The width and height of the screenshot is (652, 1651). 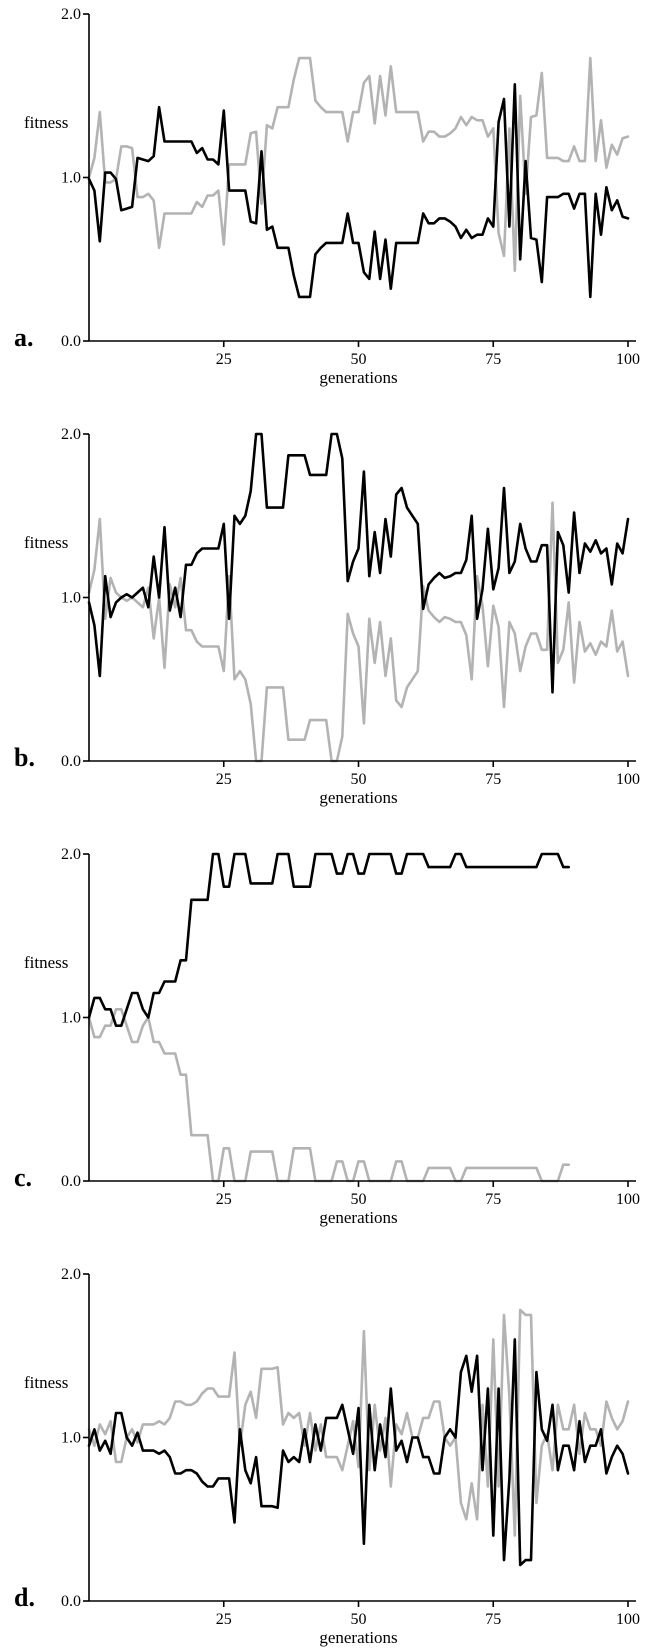 I want to click on panel-letter: b., so click(x=24, y=757).